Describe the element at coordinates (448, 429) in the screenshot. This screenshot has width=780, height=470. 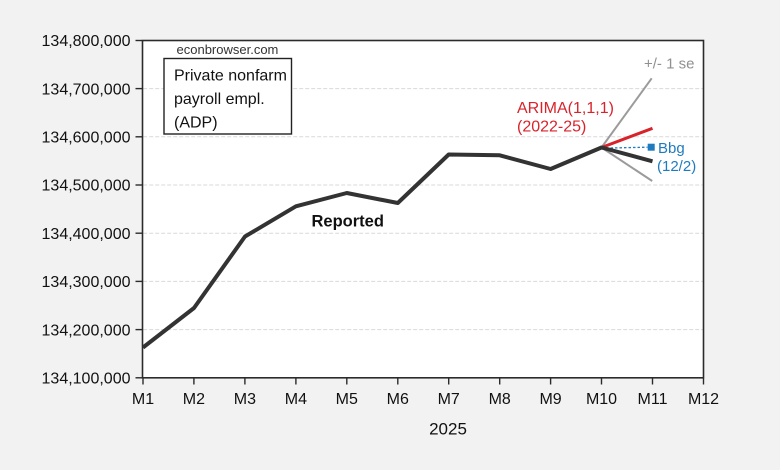
I see `svg-text: 2025` at that location.